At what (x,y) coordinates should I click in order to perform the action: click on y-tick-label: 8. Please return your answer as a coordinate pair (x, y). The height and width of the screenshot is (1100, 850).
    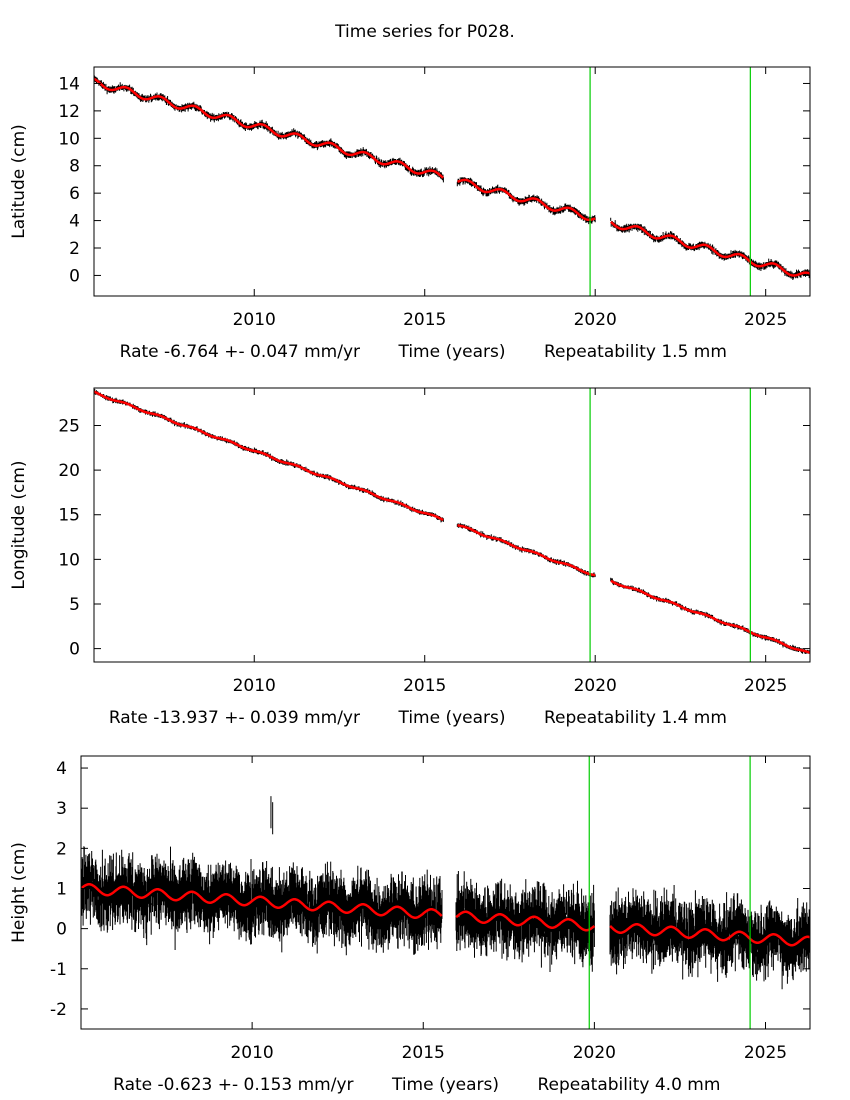
    Looking at the image, I should click on (74, 167).